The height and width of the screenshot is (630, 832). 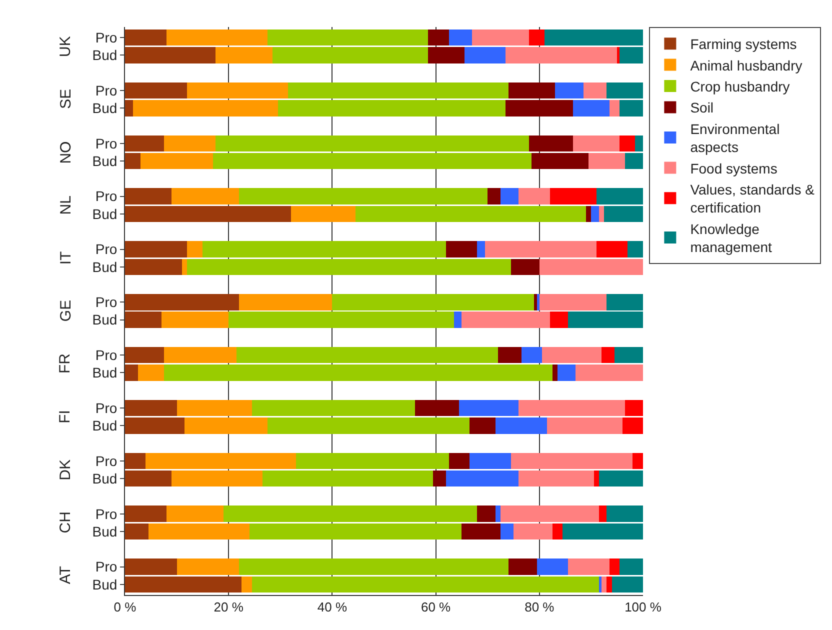 What do you see at coordinates (65, 258) in the screenshot?
I see `text: IT` at bounding box center [65, 258].